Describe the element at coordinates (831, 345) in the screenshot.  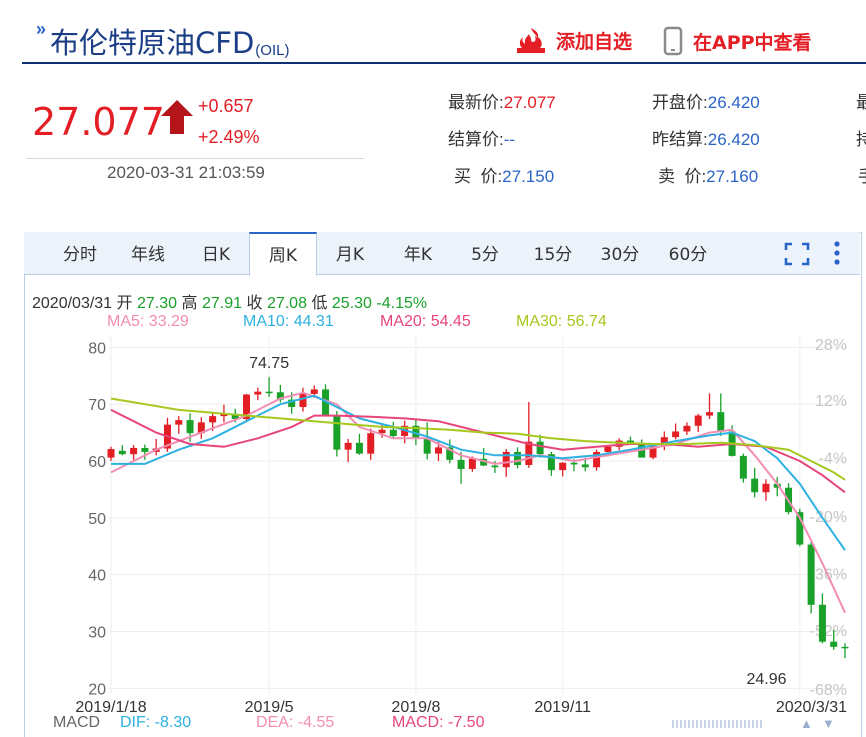
I see `pct-tick-label: 28%` at that location.